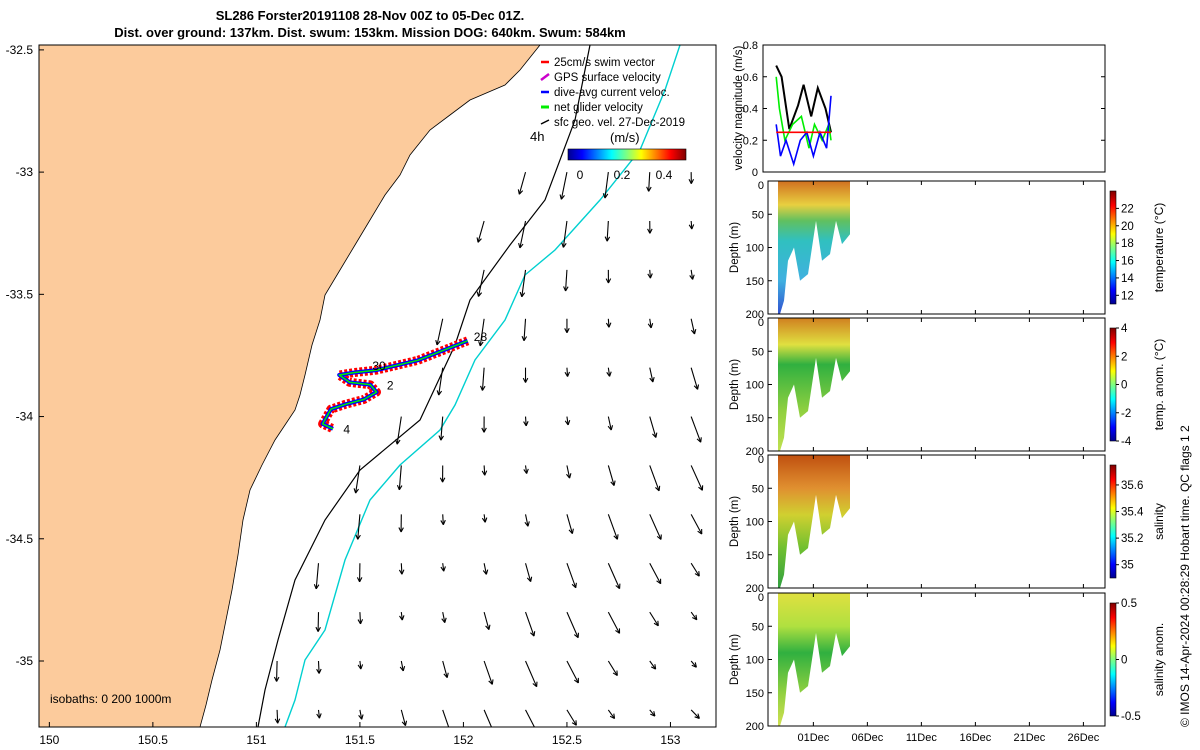 This screenshot has height=750, width=1200. I want to click on legend-net-glider: net glider velocity, so click(598, 108).